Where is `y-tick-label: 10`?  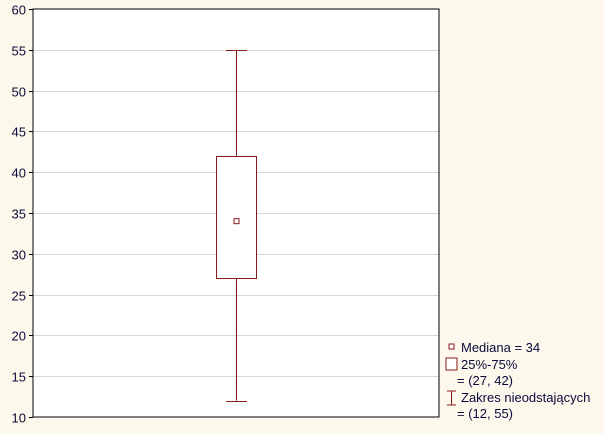 y-tick-label: 10 is located at coordinates (19, 418).